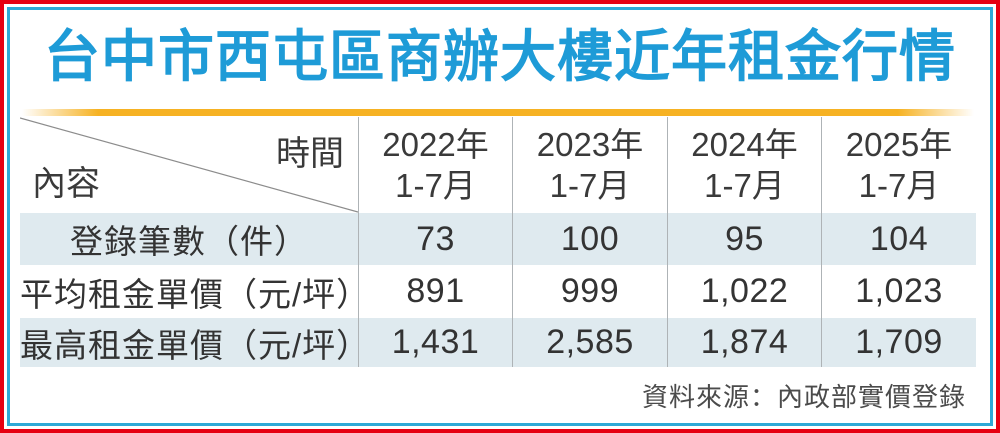  I want to click on table-cell-value: 100, so click(589, 239).